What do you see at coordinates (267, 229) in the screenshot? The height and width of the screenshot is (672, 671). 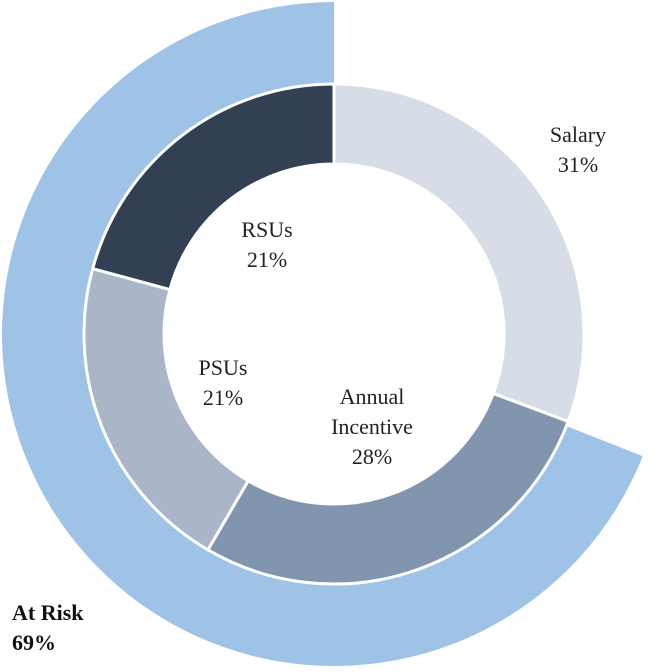 I see `rsus-label-name: RSUs` at bounding box center [267, 229].